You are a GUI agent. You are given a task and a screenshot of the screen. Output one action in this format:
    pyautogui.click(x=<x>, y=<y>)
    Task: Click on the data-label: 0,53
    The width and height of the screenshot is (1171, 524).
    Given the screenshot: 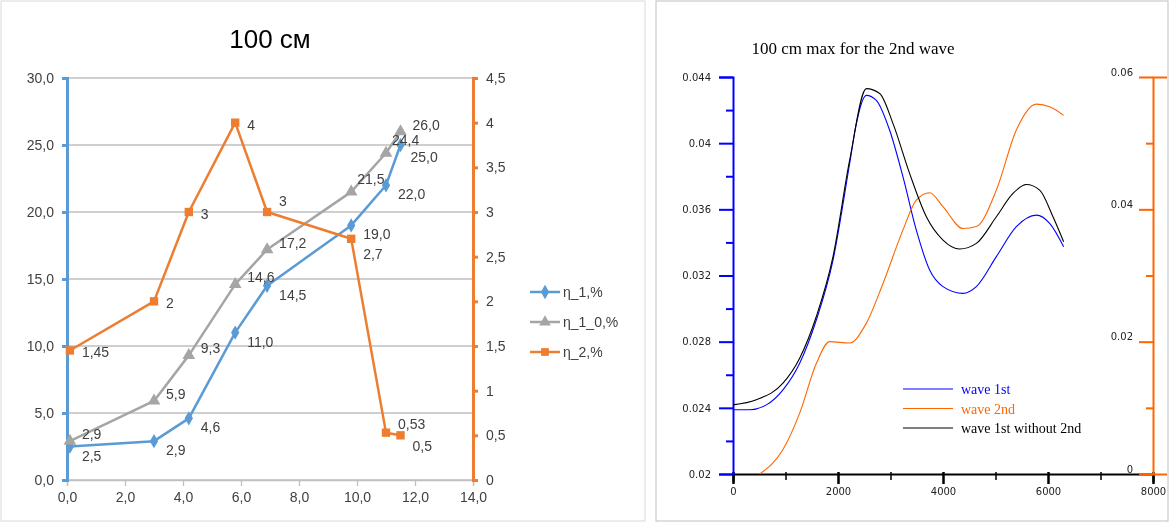 What is the action you would take?
    pyautogui.click(x=412, y=423)
    